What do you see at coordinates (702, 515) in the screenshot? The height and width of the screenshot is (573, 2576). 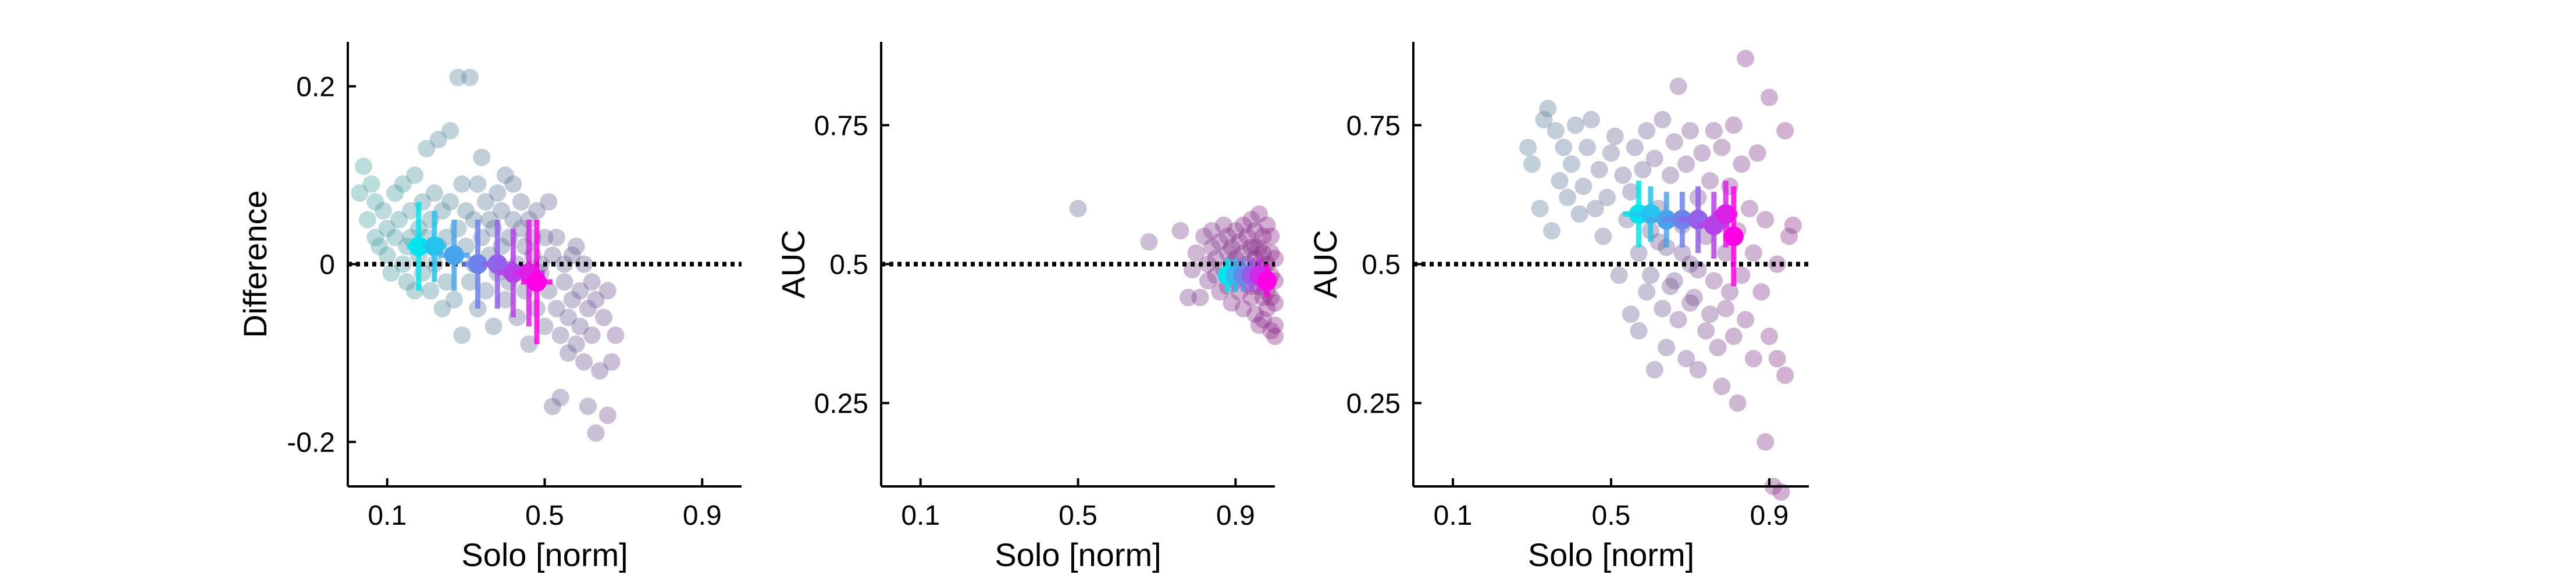 I see `x-tick-label: 0.9` at bounding box center [702, 515].